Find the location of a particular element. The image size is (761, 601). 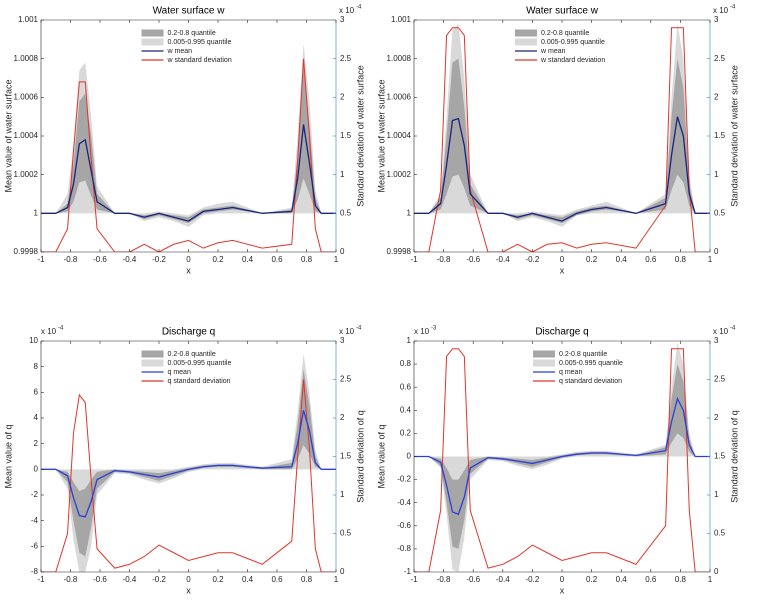

y-tick-label: 0.4 is located at coordinates (406, 409).